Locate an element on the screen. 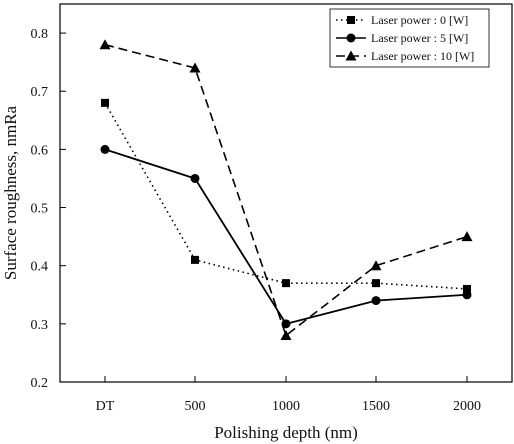 The height and width of the screenshot is (444, 514). y-tick-label: 0.7 is located at coordinates (40, 92).